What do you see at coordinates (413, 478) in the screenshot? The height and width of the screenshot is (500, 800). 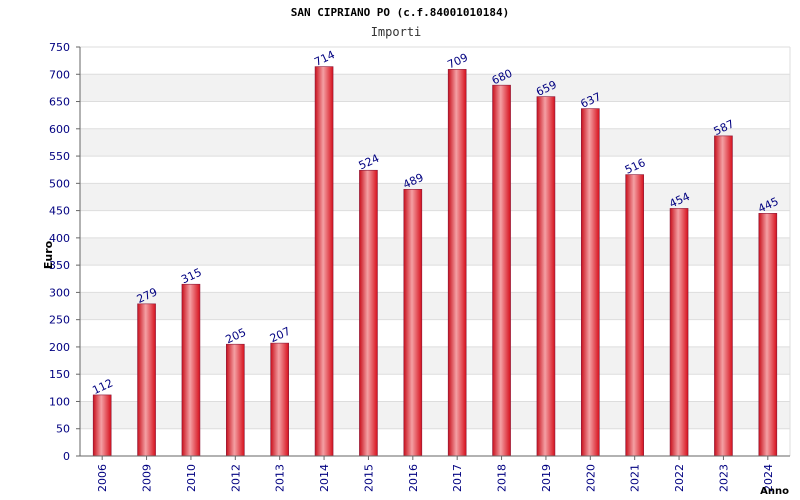 I see `x-tick-label: 2016` at bounding box center [413, 478].